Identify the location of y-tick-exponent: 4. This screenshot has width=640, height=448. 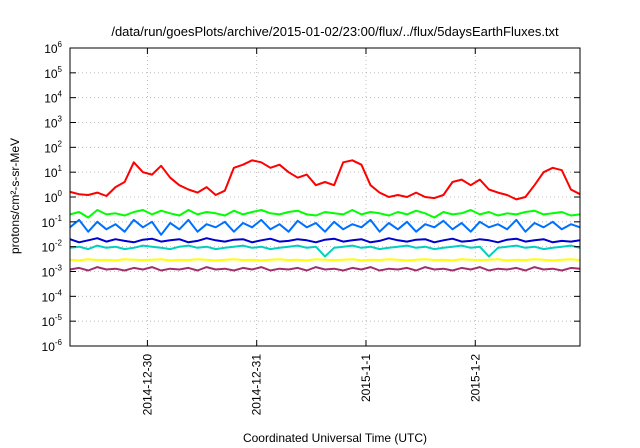
(60, 94).